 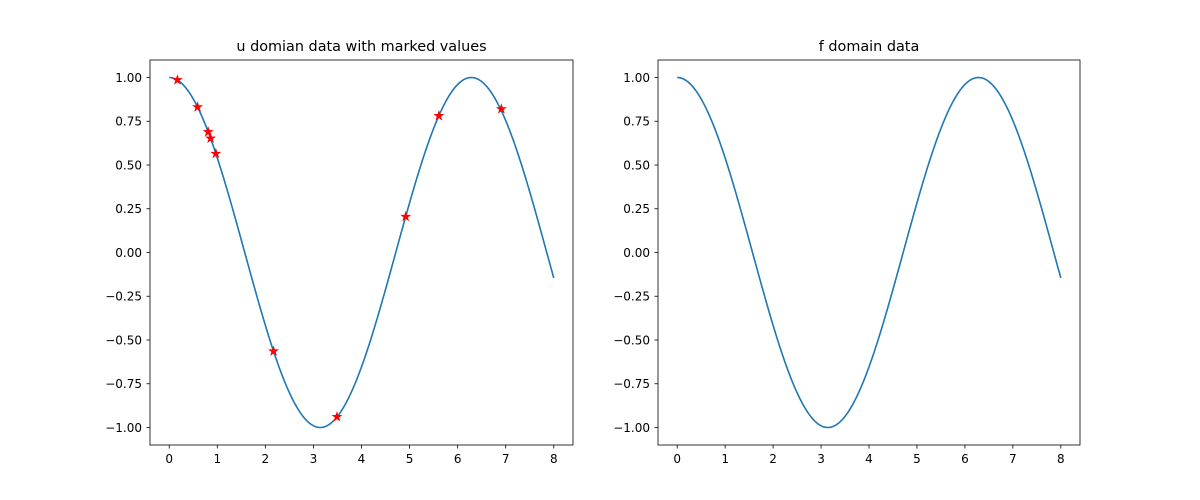 What do you see at coordinates (128, 165) in the screenshot?
I see `left-chart-y-tick-label-2: 0.50` at bounding box center [128, 165].